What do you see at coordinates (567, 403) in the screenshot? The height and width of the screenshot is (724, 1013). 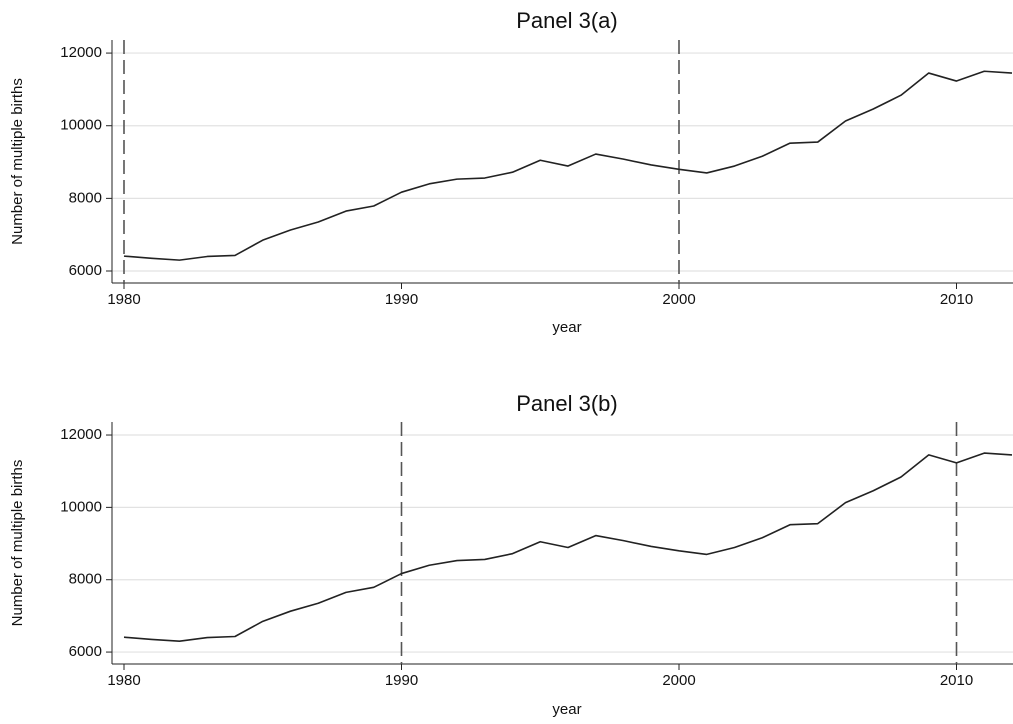 I see `chart-title: Panel 3(b)` at bounding box center [567, 403].